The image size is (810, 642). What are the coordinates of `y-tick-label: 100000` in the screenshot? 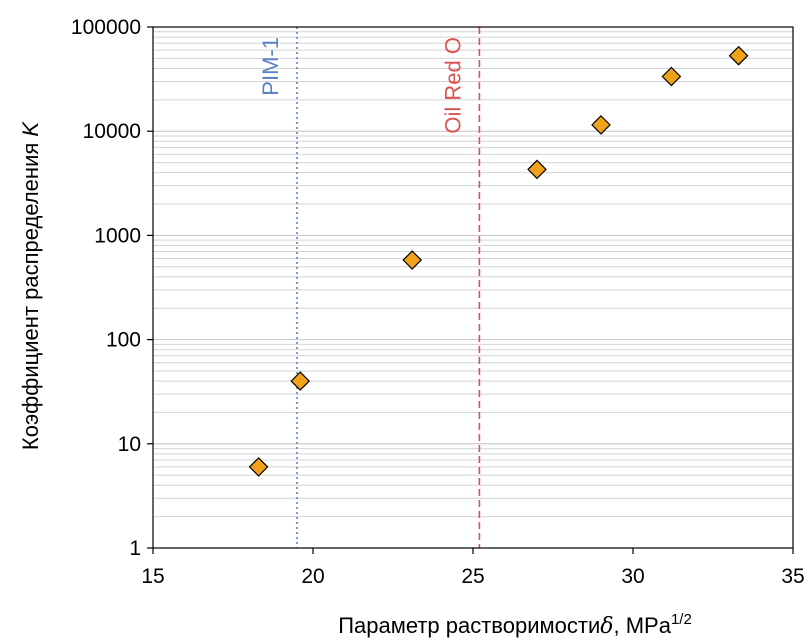 It's located at (106, 27).